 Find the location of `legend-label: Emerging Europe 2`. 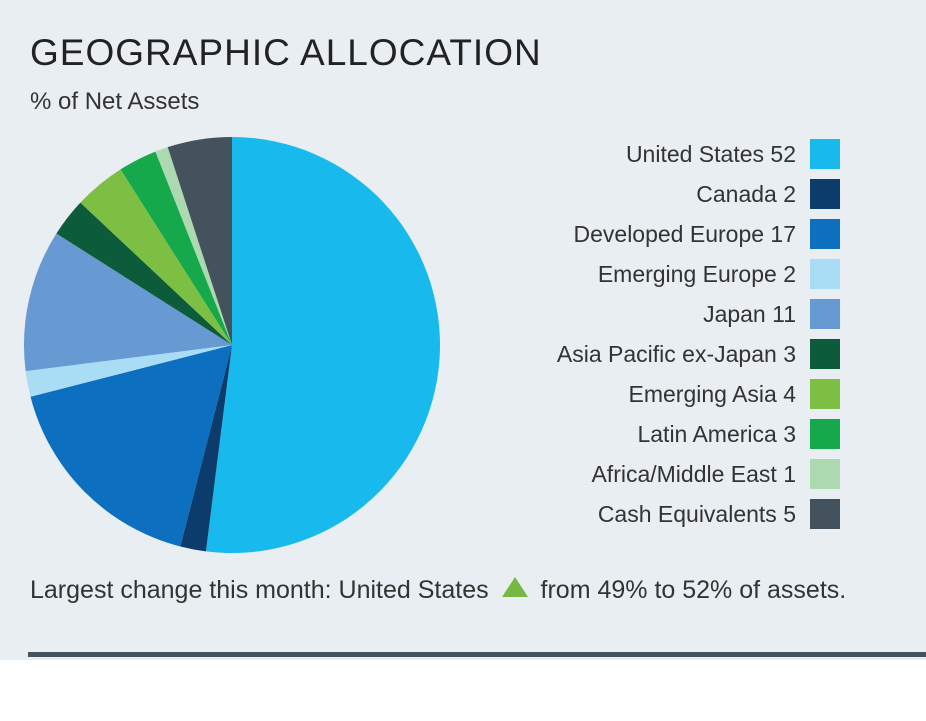

legend-label: Emerging Europe 2 is located at coordinates (696, 273).